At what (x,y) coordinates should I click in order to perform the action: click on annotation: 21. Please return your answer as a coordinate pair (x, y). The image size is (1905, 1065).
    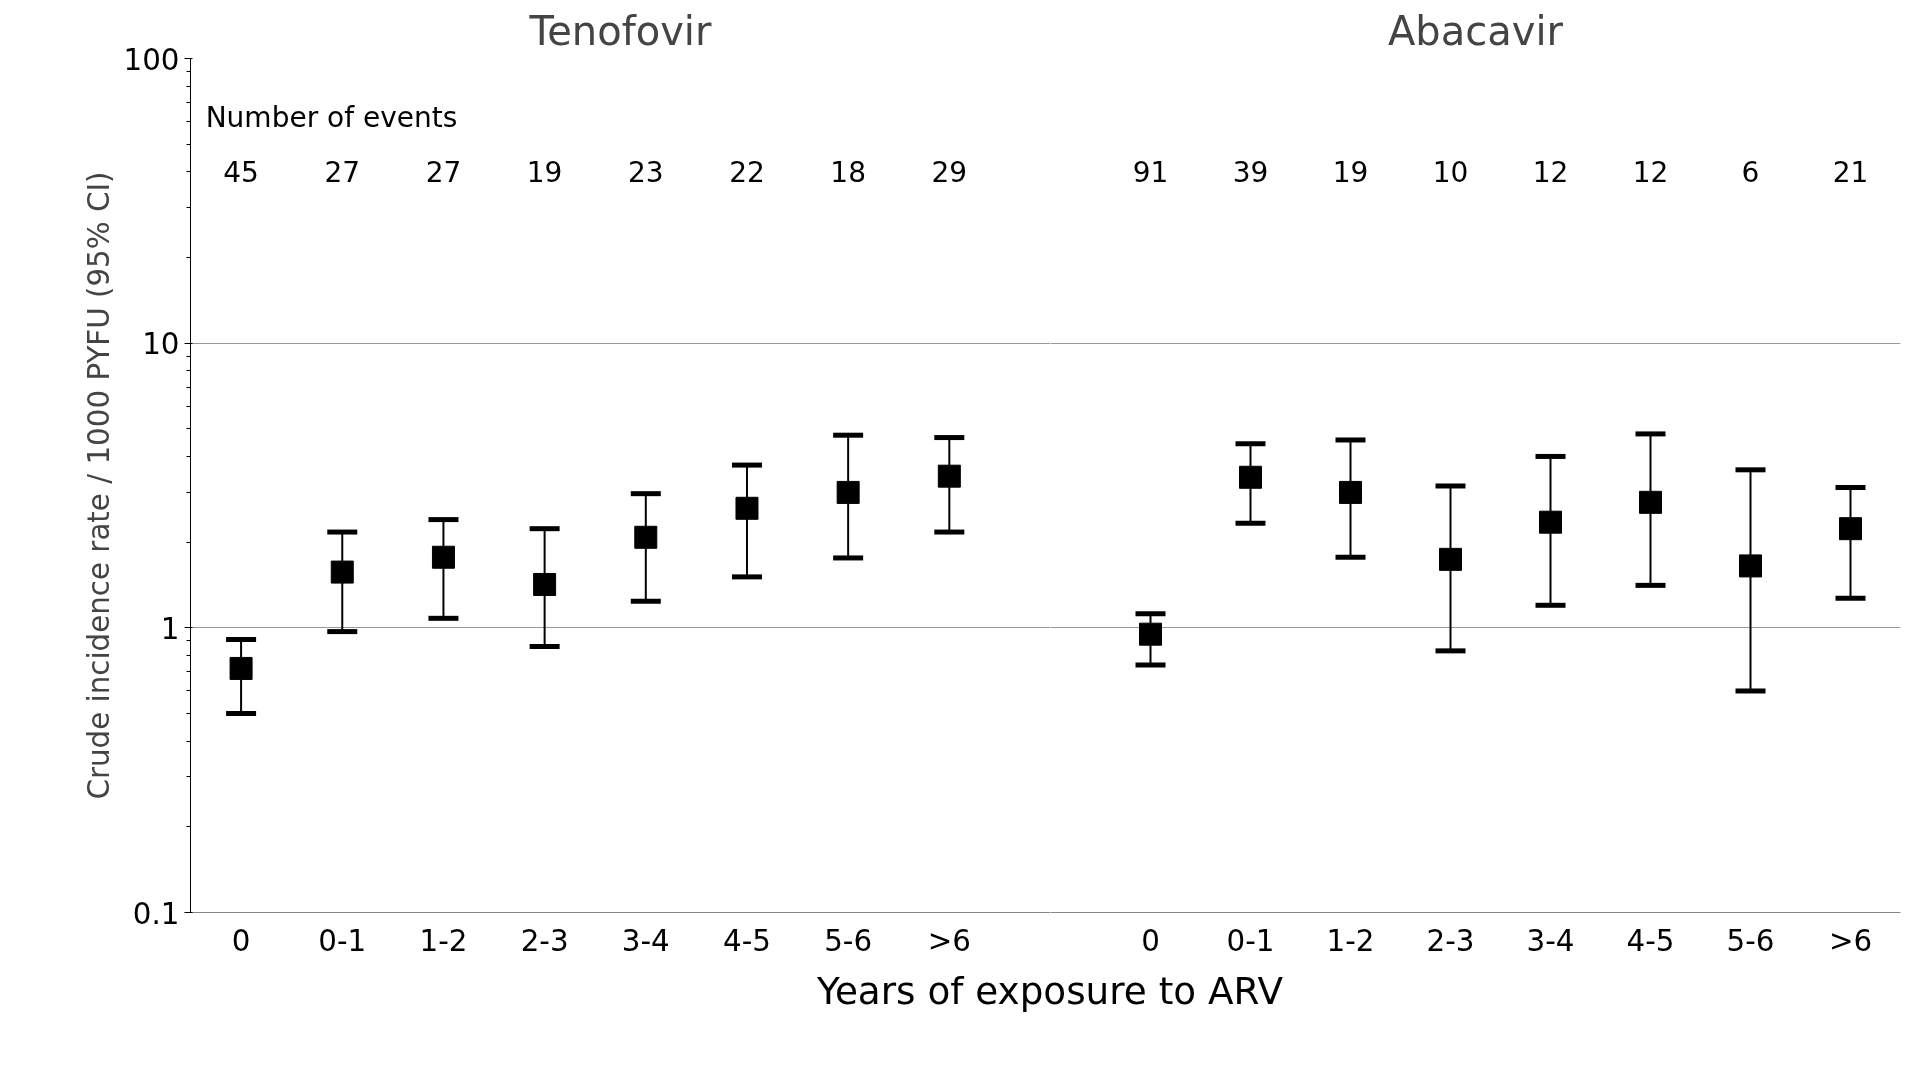
    Looking at the image, I should click on (1850, 173).